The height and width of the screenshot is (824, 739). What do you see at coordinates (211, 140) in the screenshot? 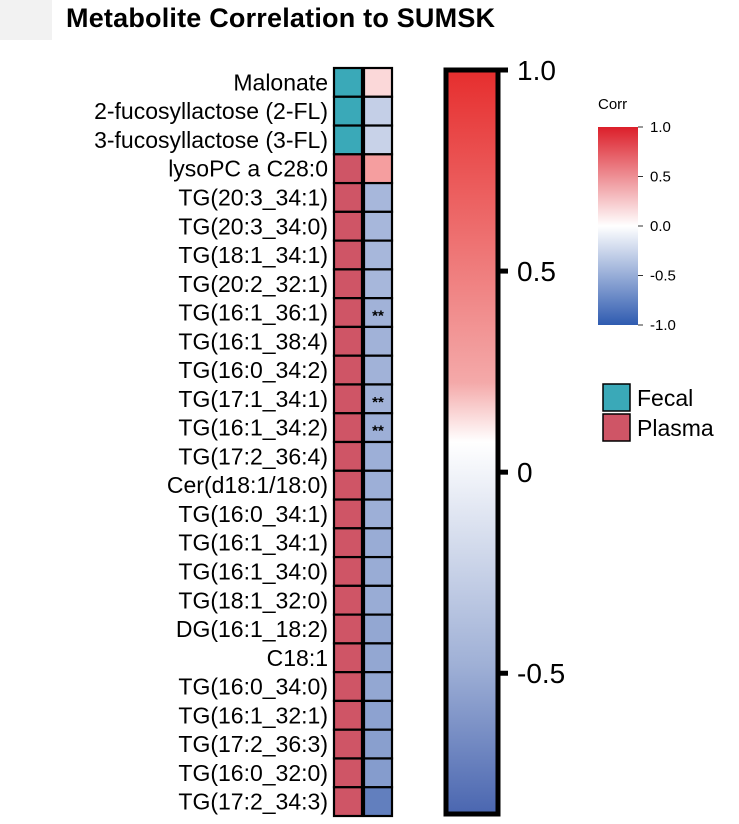
I see `row-label: 3-fucosyllactose (3-FL)` at bounding box center [211, 140].